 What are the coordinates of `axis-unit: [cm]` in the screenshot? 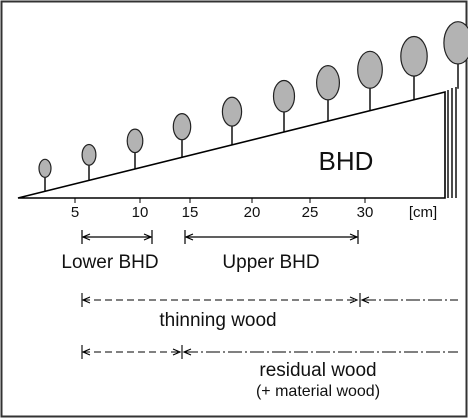 It's located at (423, 212).